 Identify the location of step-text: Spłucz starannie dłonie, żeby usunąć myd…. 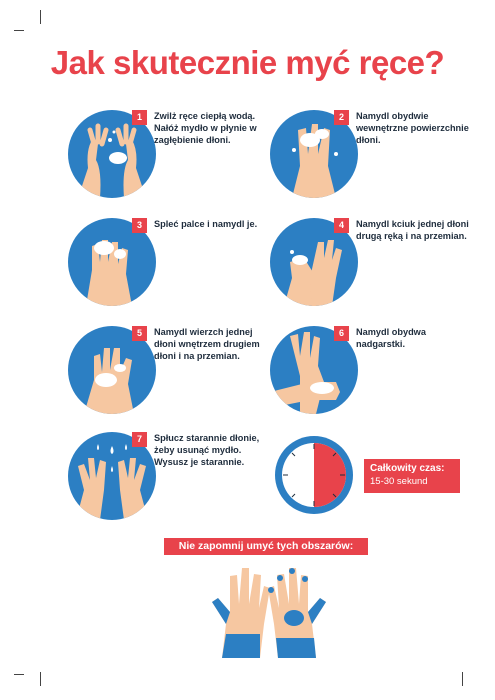
(207, 450).